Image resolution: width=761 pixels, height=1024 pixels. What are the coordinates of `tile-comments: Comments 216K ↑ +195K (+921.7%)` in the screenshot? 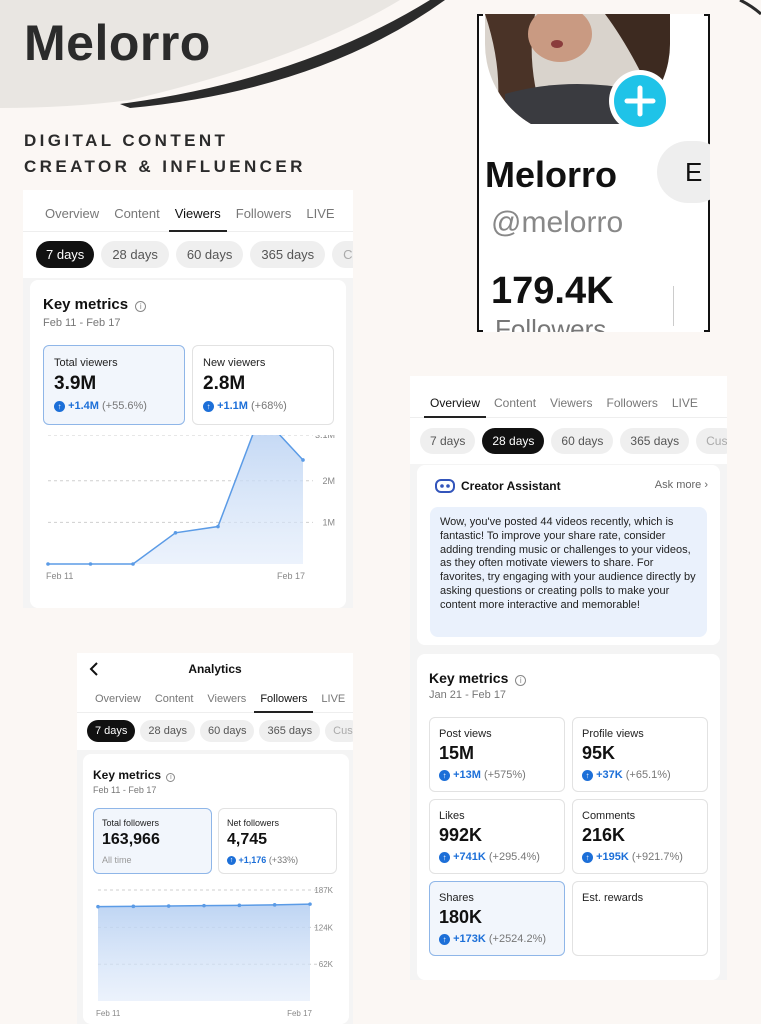 It's located at (640, 836).